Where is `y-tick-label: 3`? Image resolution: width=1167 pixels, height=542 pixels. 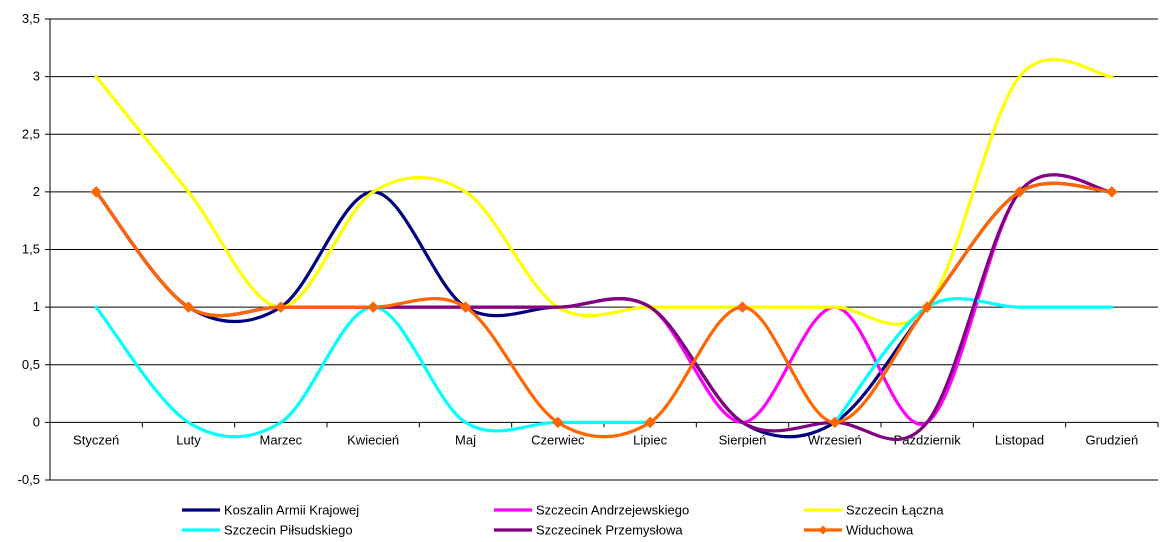 y-tick-label: 3 is located at coordinates (36, 76).